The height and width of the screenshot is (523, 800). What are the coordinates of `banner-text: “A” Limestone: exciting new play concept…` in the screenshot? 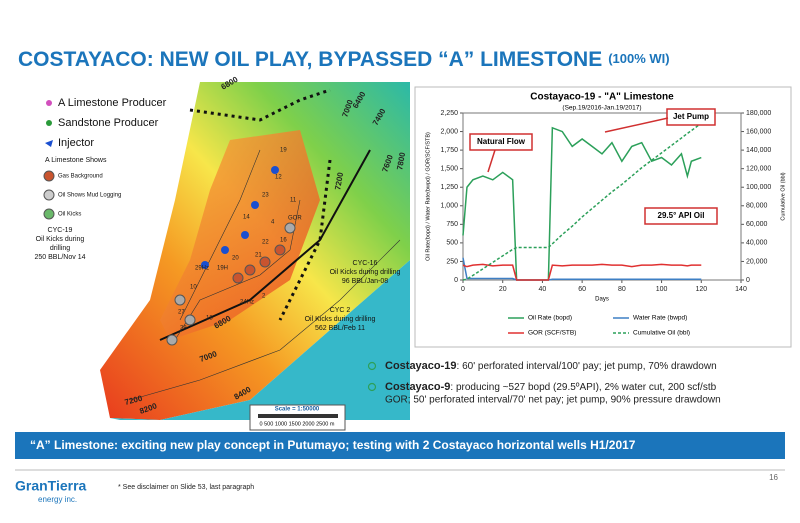 It's located at (333, 445).